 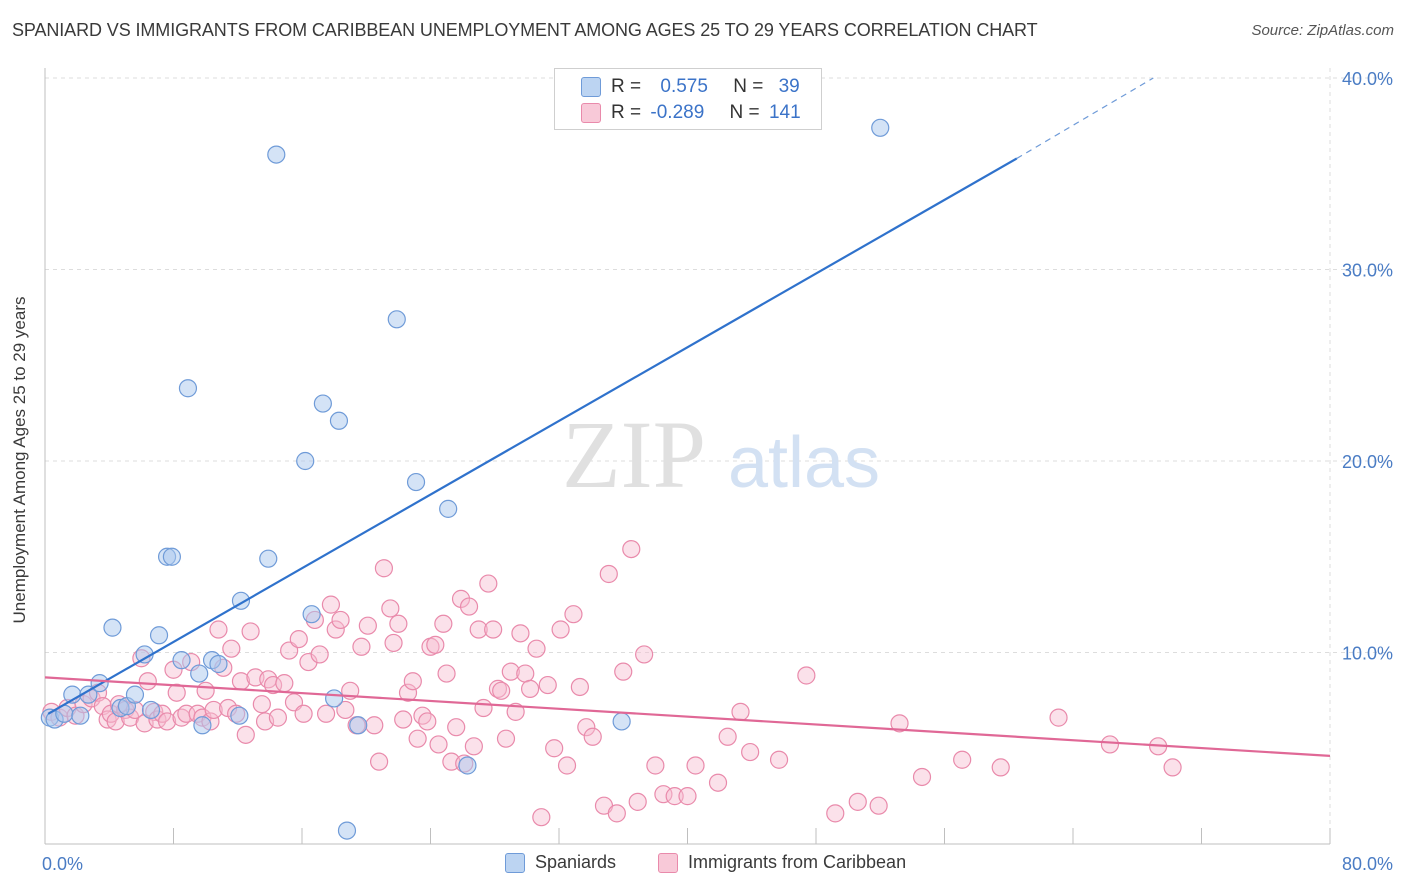 I want to click on legend-r-label: R =, so click(x=626, y=86).